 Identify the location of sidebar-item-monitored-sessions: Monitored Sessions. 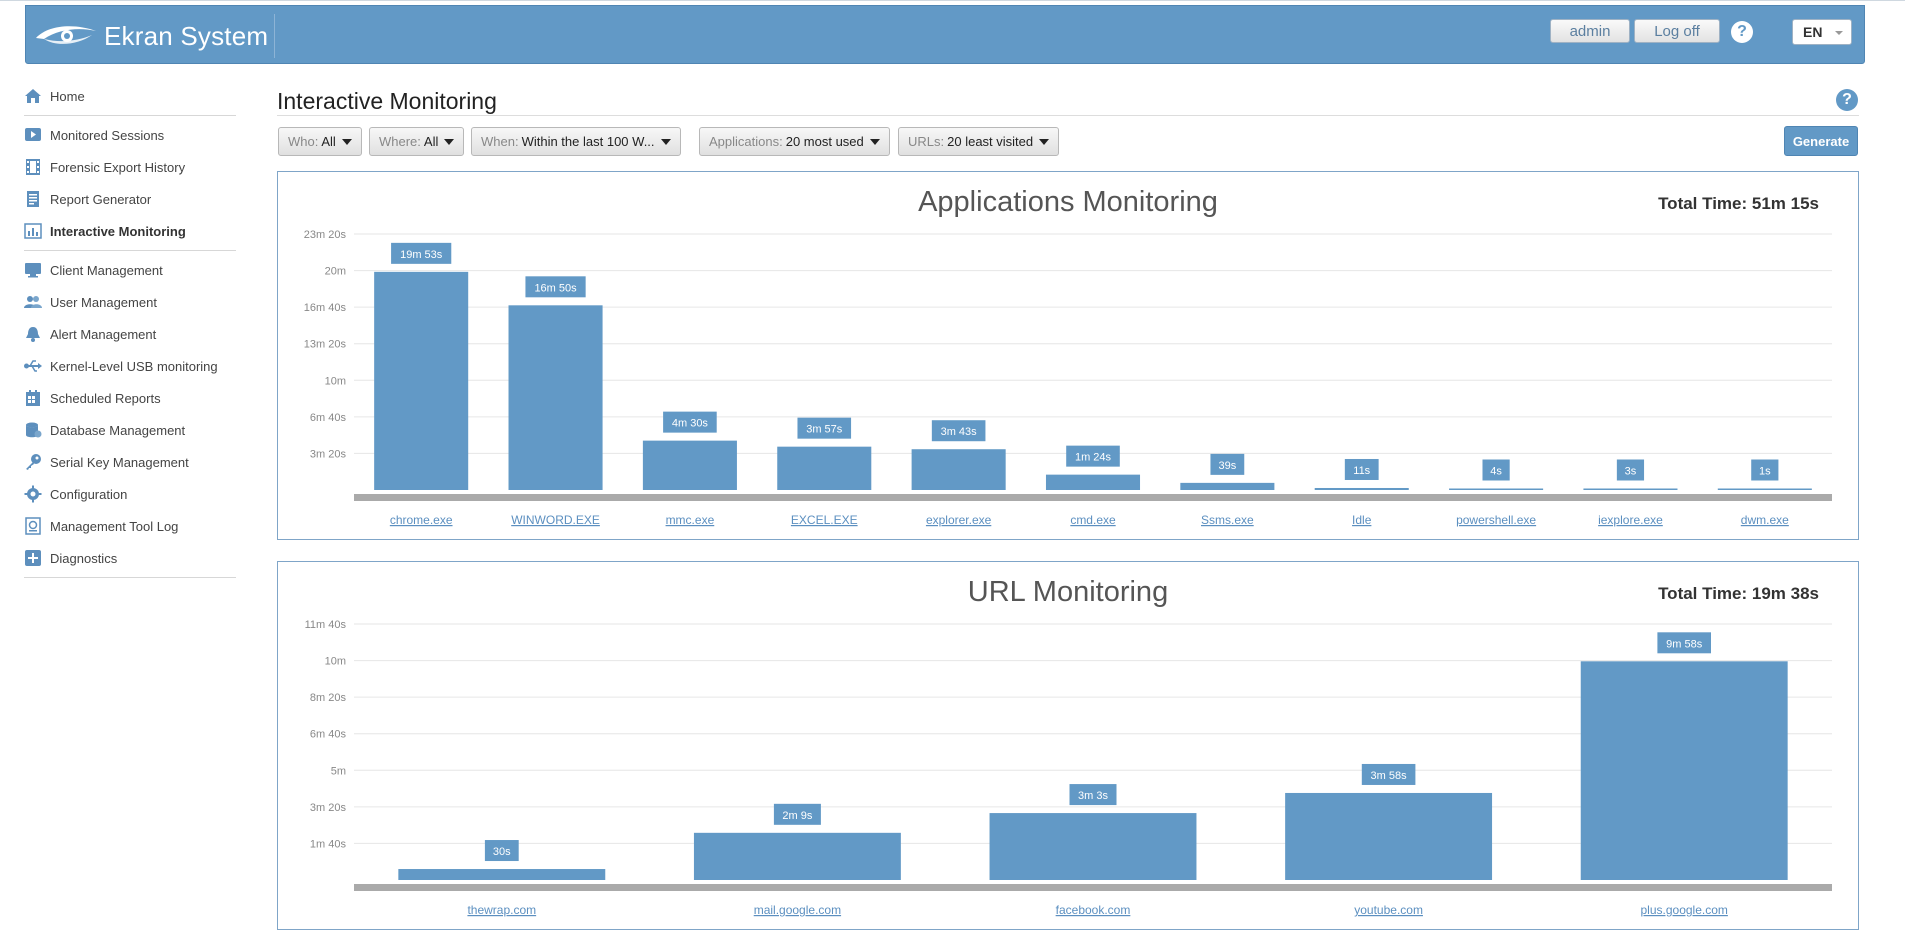
(130, 135).